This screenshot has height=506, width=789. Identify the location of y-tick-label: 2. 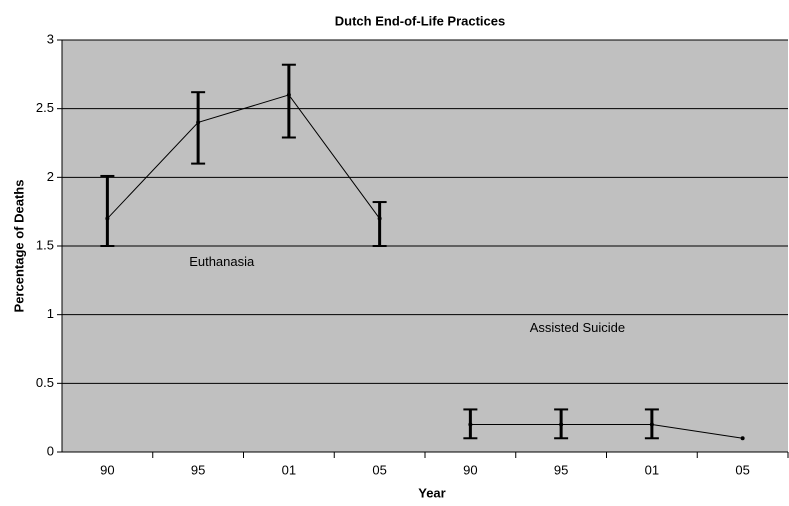
(50, 176).